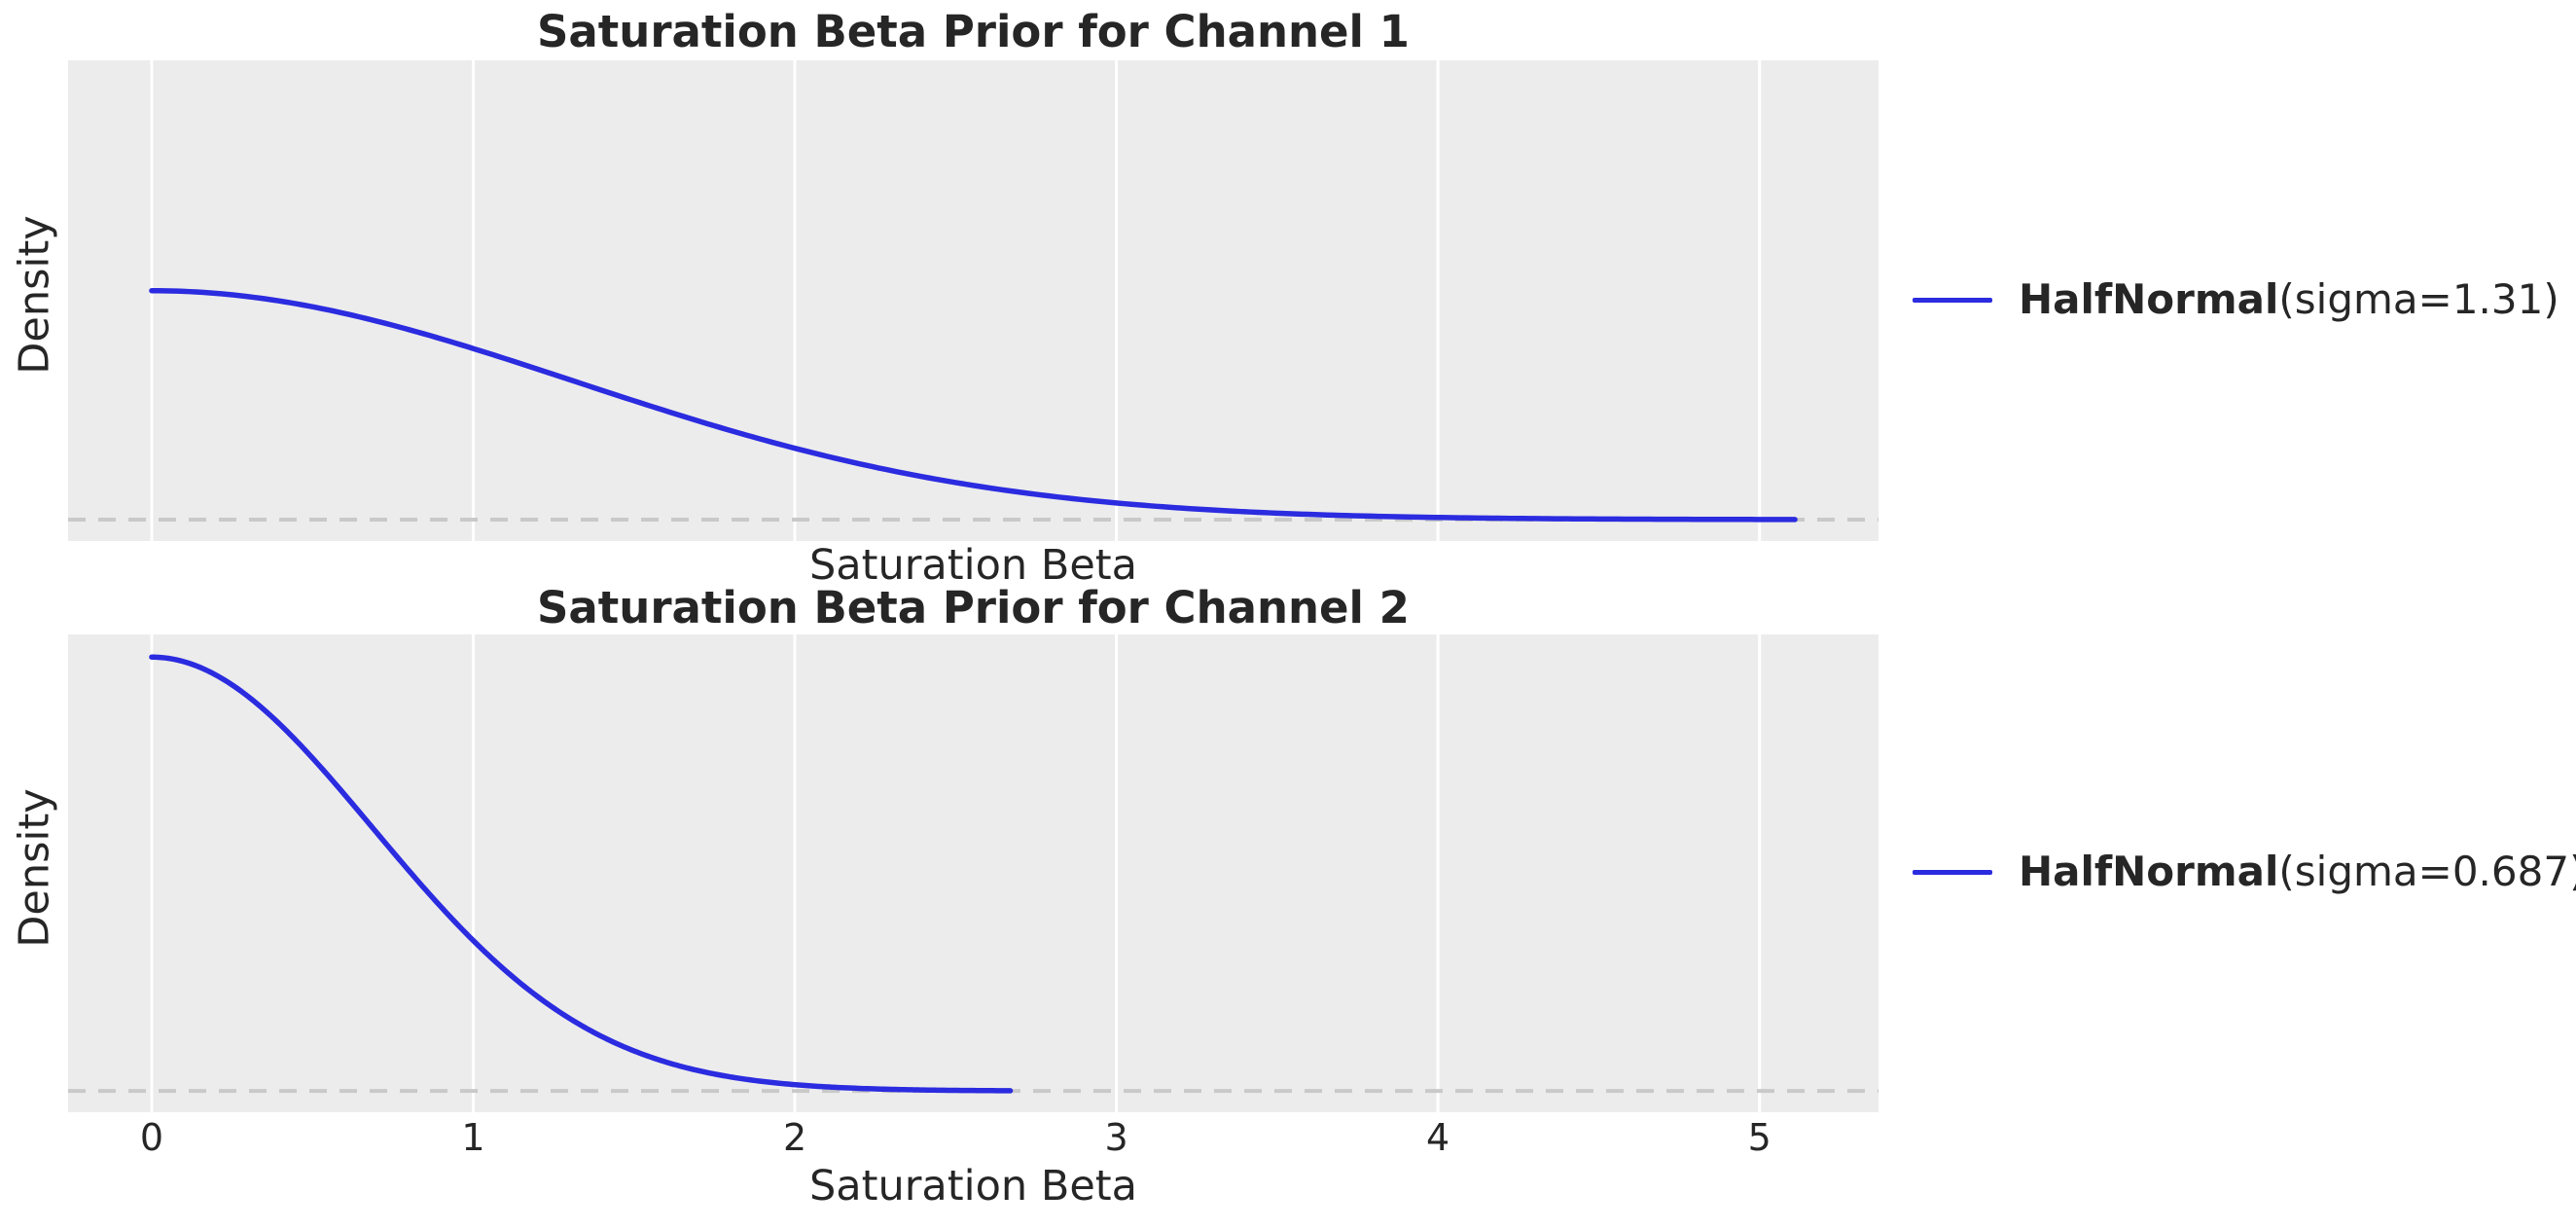 This screenshot has height=1229, width=2576. I want to click on subplot2-legend: HalfNormal(sigma=0.687), so click(2244, 871).